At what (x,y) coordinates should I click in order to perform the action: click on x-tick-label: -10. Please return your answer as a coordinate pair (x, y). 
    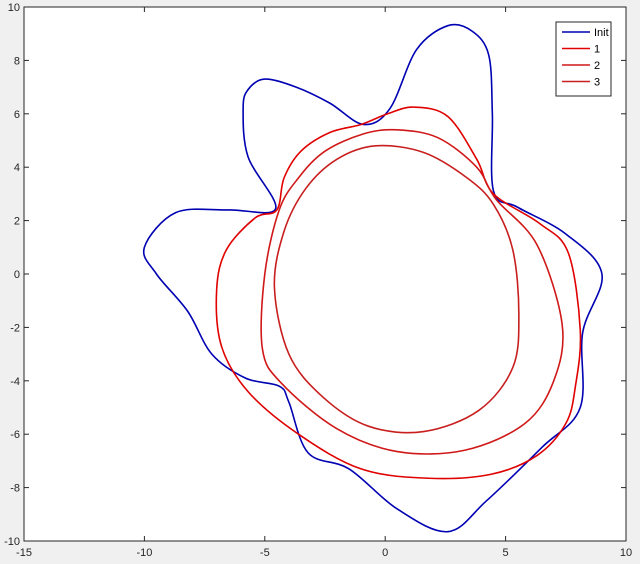
    Looking at the image, I should click on (144, 553).